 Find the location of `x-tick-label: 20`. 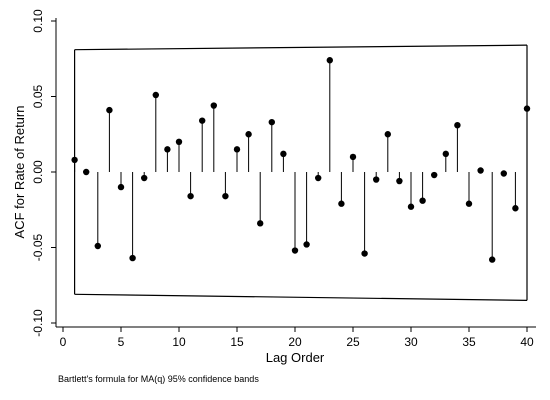

x-tick-label: 20 is located at coordinates (295, 342).